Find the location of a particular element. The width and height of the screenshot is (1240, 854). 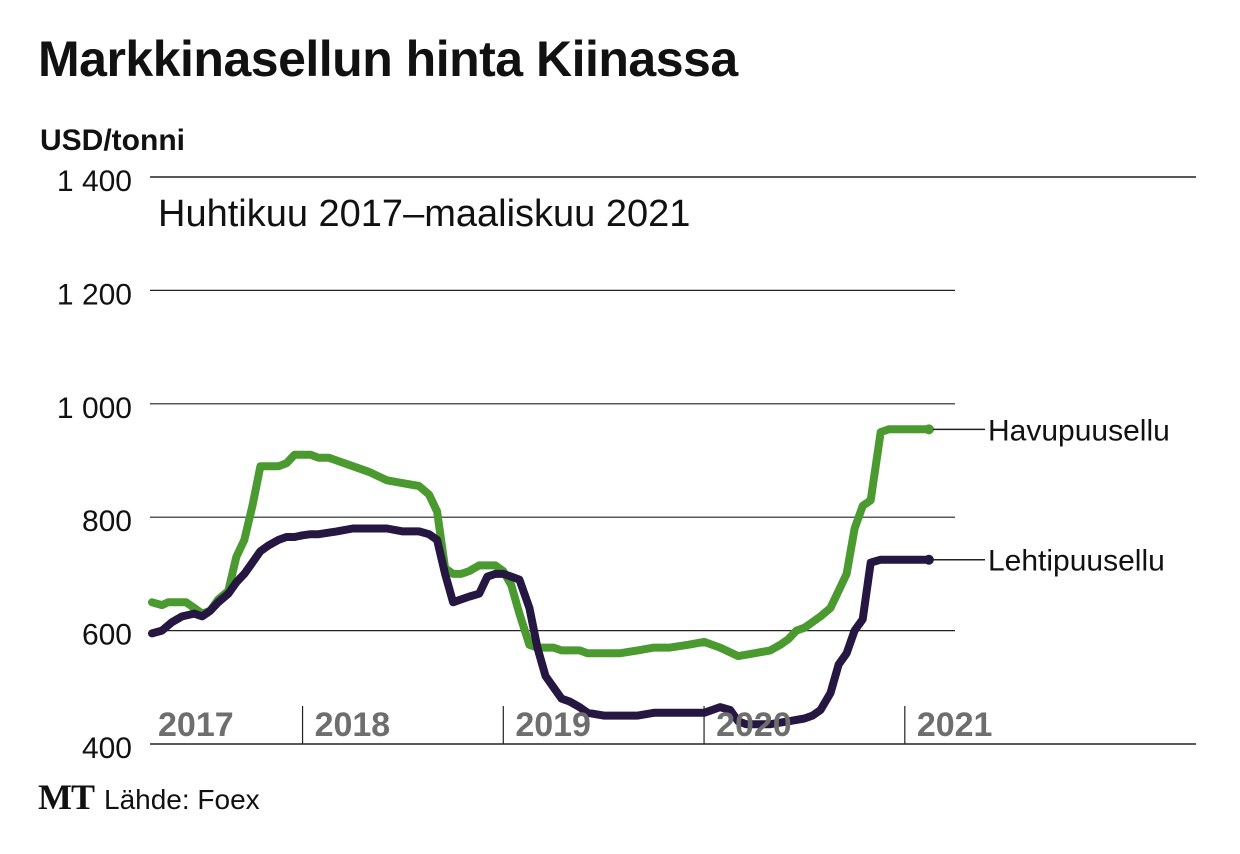

mt-logo: MT is located at coordinates (66, 797).